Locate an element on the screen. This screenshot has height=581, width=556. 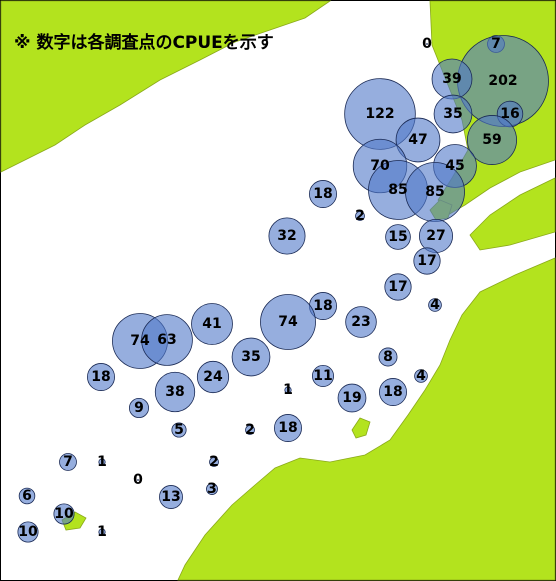
cpue-label: 19 is located at coordinates (351, 398).